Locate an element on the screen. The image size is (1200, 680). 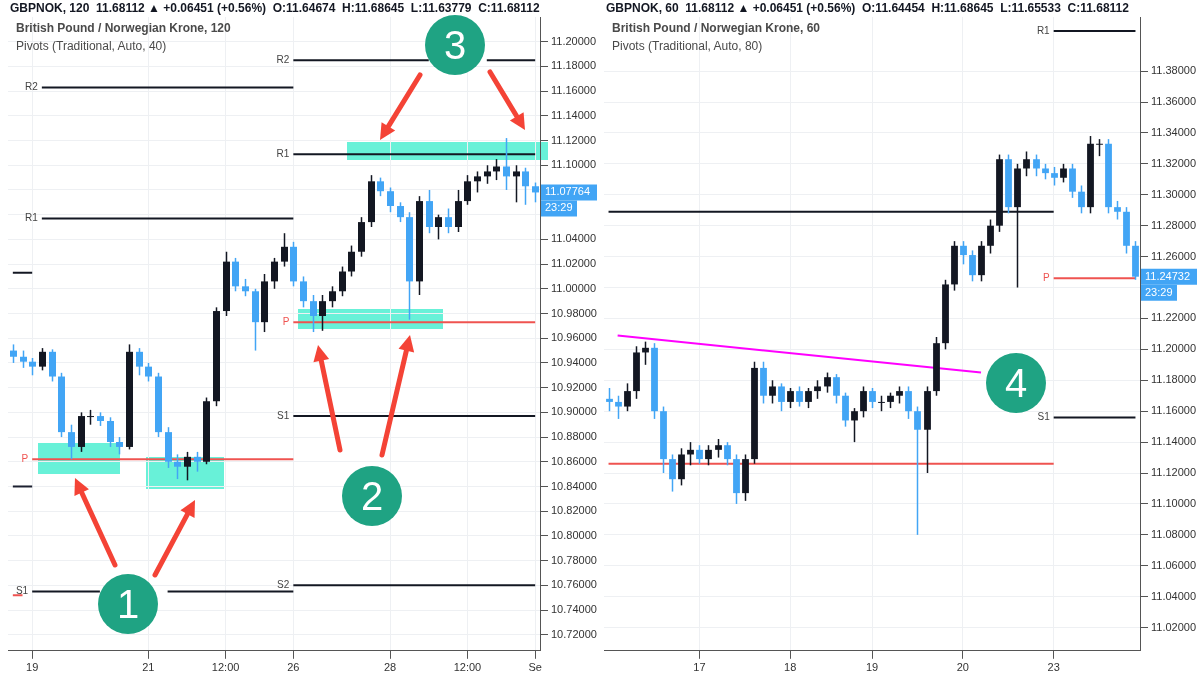
series-label: R2 is located at coordinates (283, 59).